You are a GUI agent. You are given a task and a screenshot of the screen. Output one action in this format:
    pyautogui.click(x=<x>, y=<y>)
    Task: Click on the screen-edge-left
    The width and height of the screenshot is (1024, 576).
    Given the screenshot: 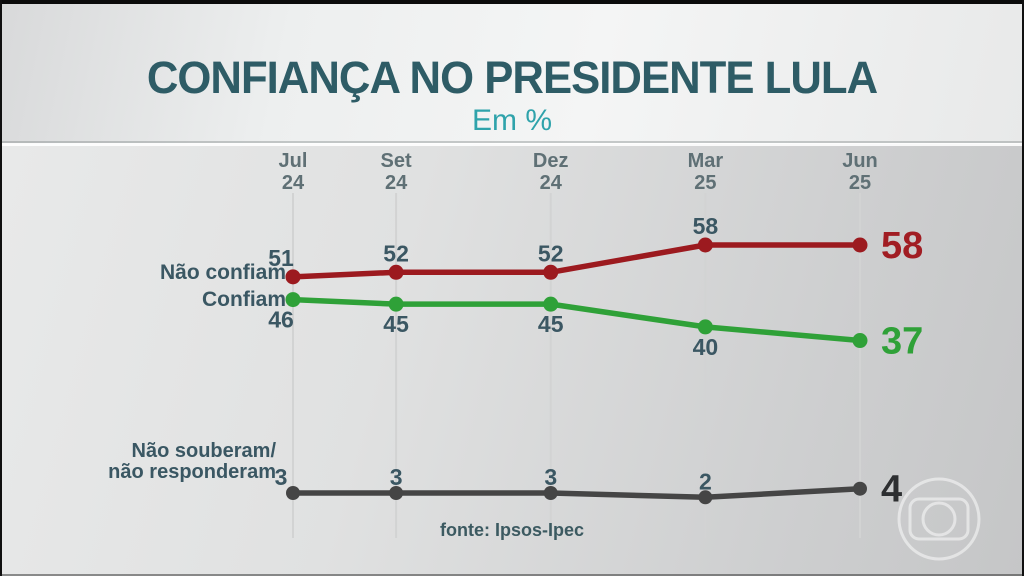 What is the action you would take?
    pyautogui.click(x=1, y=288)
    